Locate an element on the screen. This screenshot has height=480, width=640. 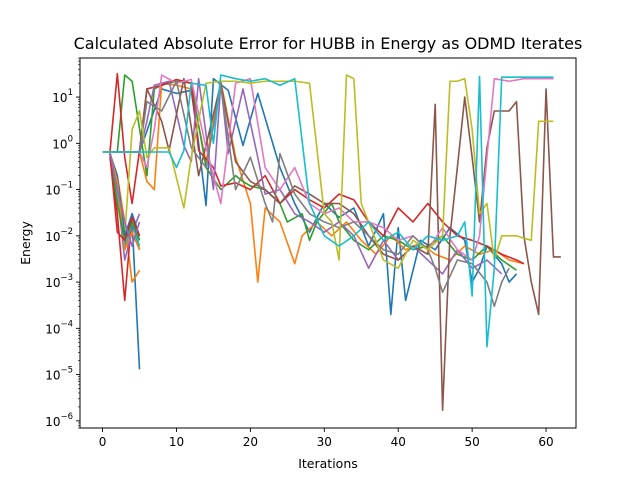
x-tick-label: 50 is located at coordinates (472, 442).